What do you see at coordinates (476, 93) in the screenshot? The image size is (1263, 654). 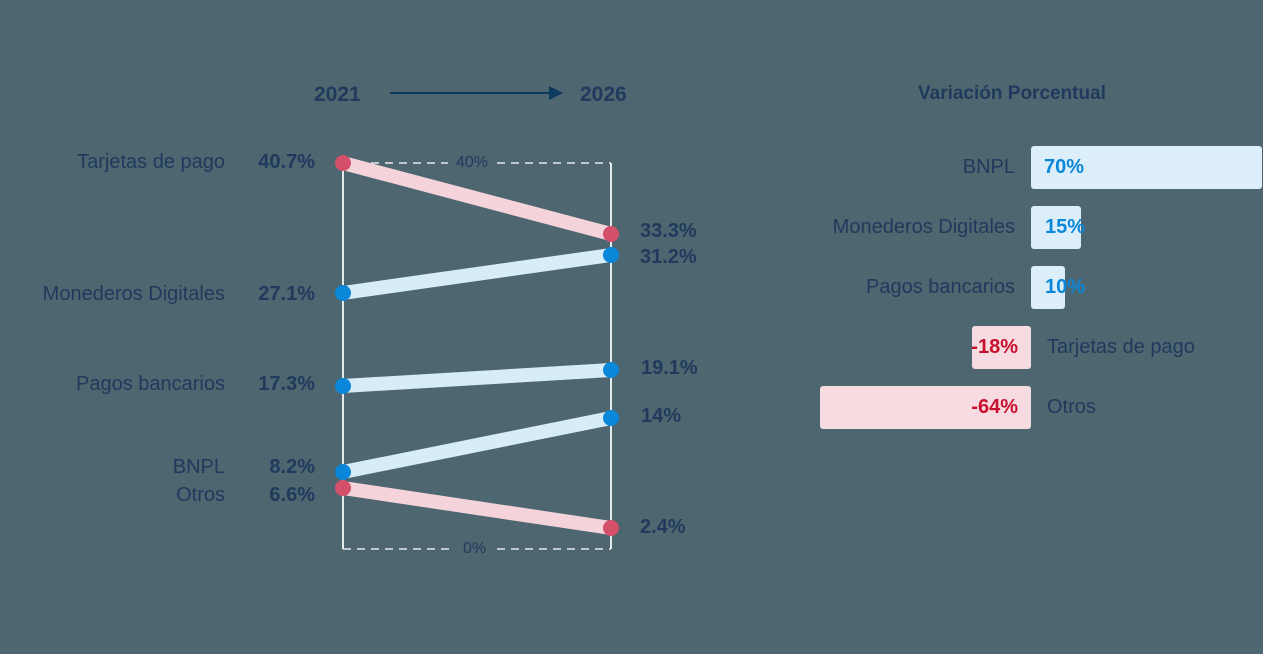 I see `arrow-right-icon` at bounding box center [476, 93].